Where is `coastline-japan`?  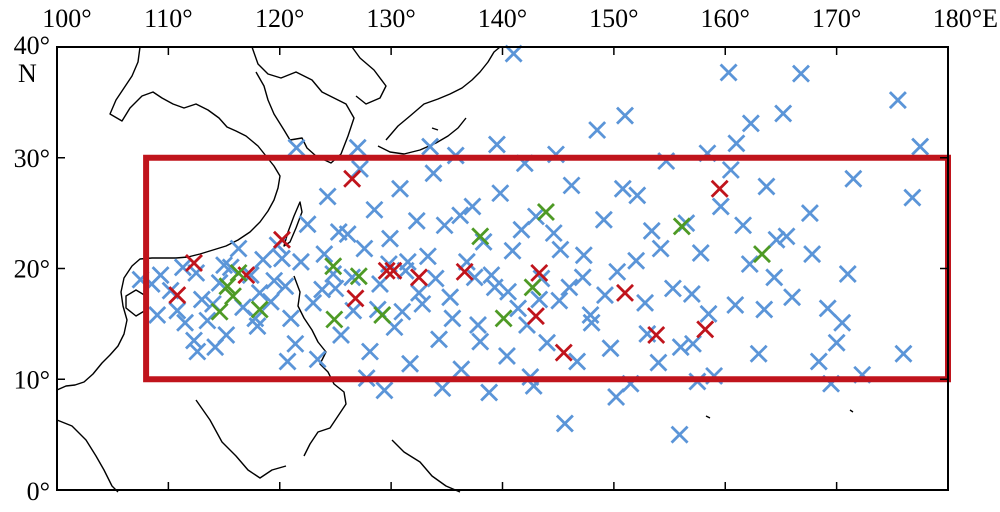 coastline-japan is located at coordinates (443, 93).